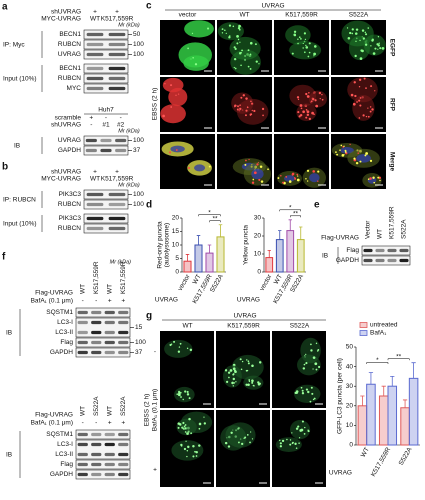 This screenshot has height=500, width=425. Describe the element at coordinates (351, 445) in the screenshot. I see `y-tick-label: 0` at that location.